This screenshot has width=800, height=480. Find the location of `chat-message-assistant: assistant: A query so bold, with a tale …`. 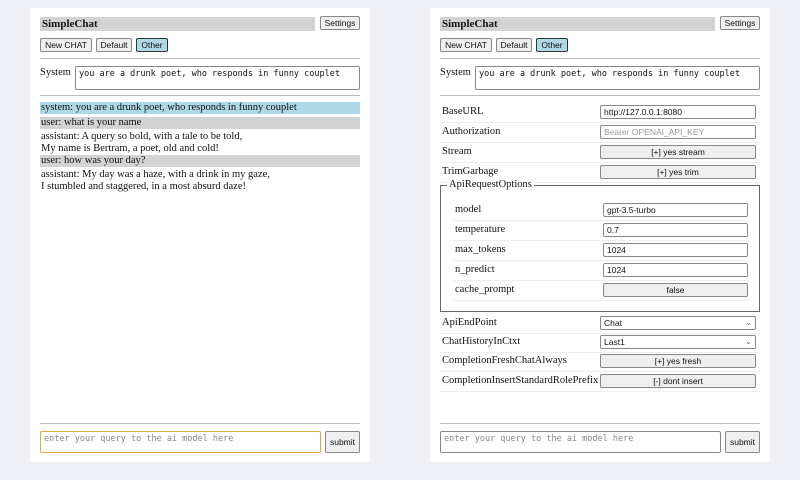

chat-message-assistant: assistant: A query so bold, with a tale … is located at coordinates (200, 142).